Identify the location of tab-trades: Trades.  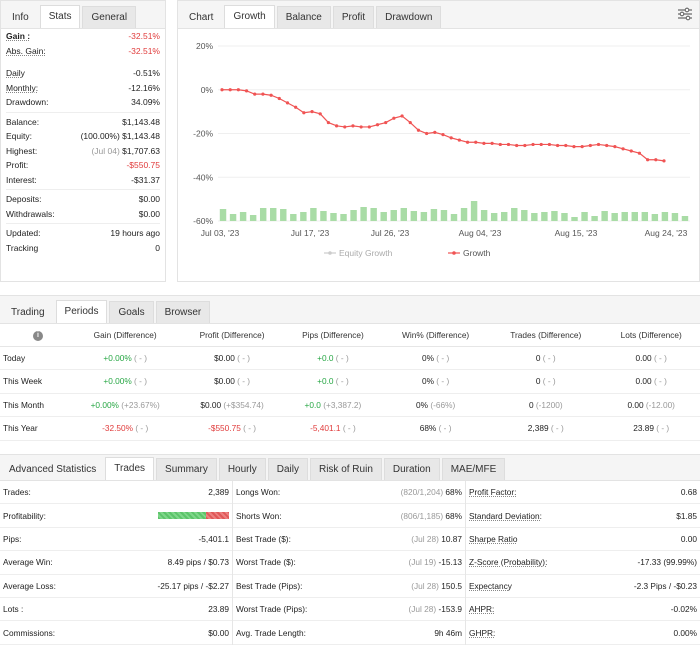
(130, 468).